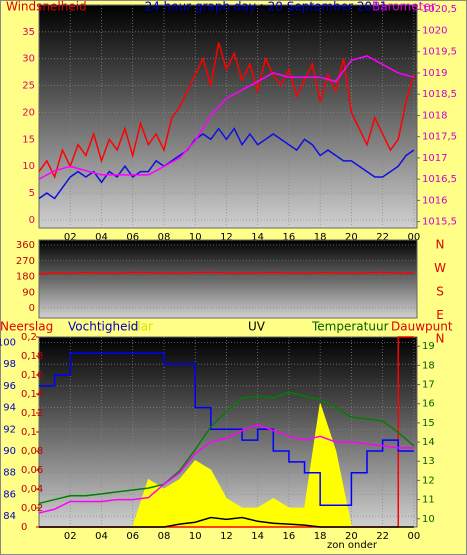  I want to click on y-tick-label: 15, so click(28, 139).